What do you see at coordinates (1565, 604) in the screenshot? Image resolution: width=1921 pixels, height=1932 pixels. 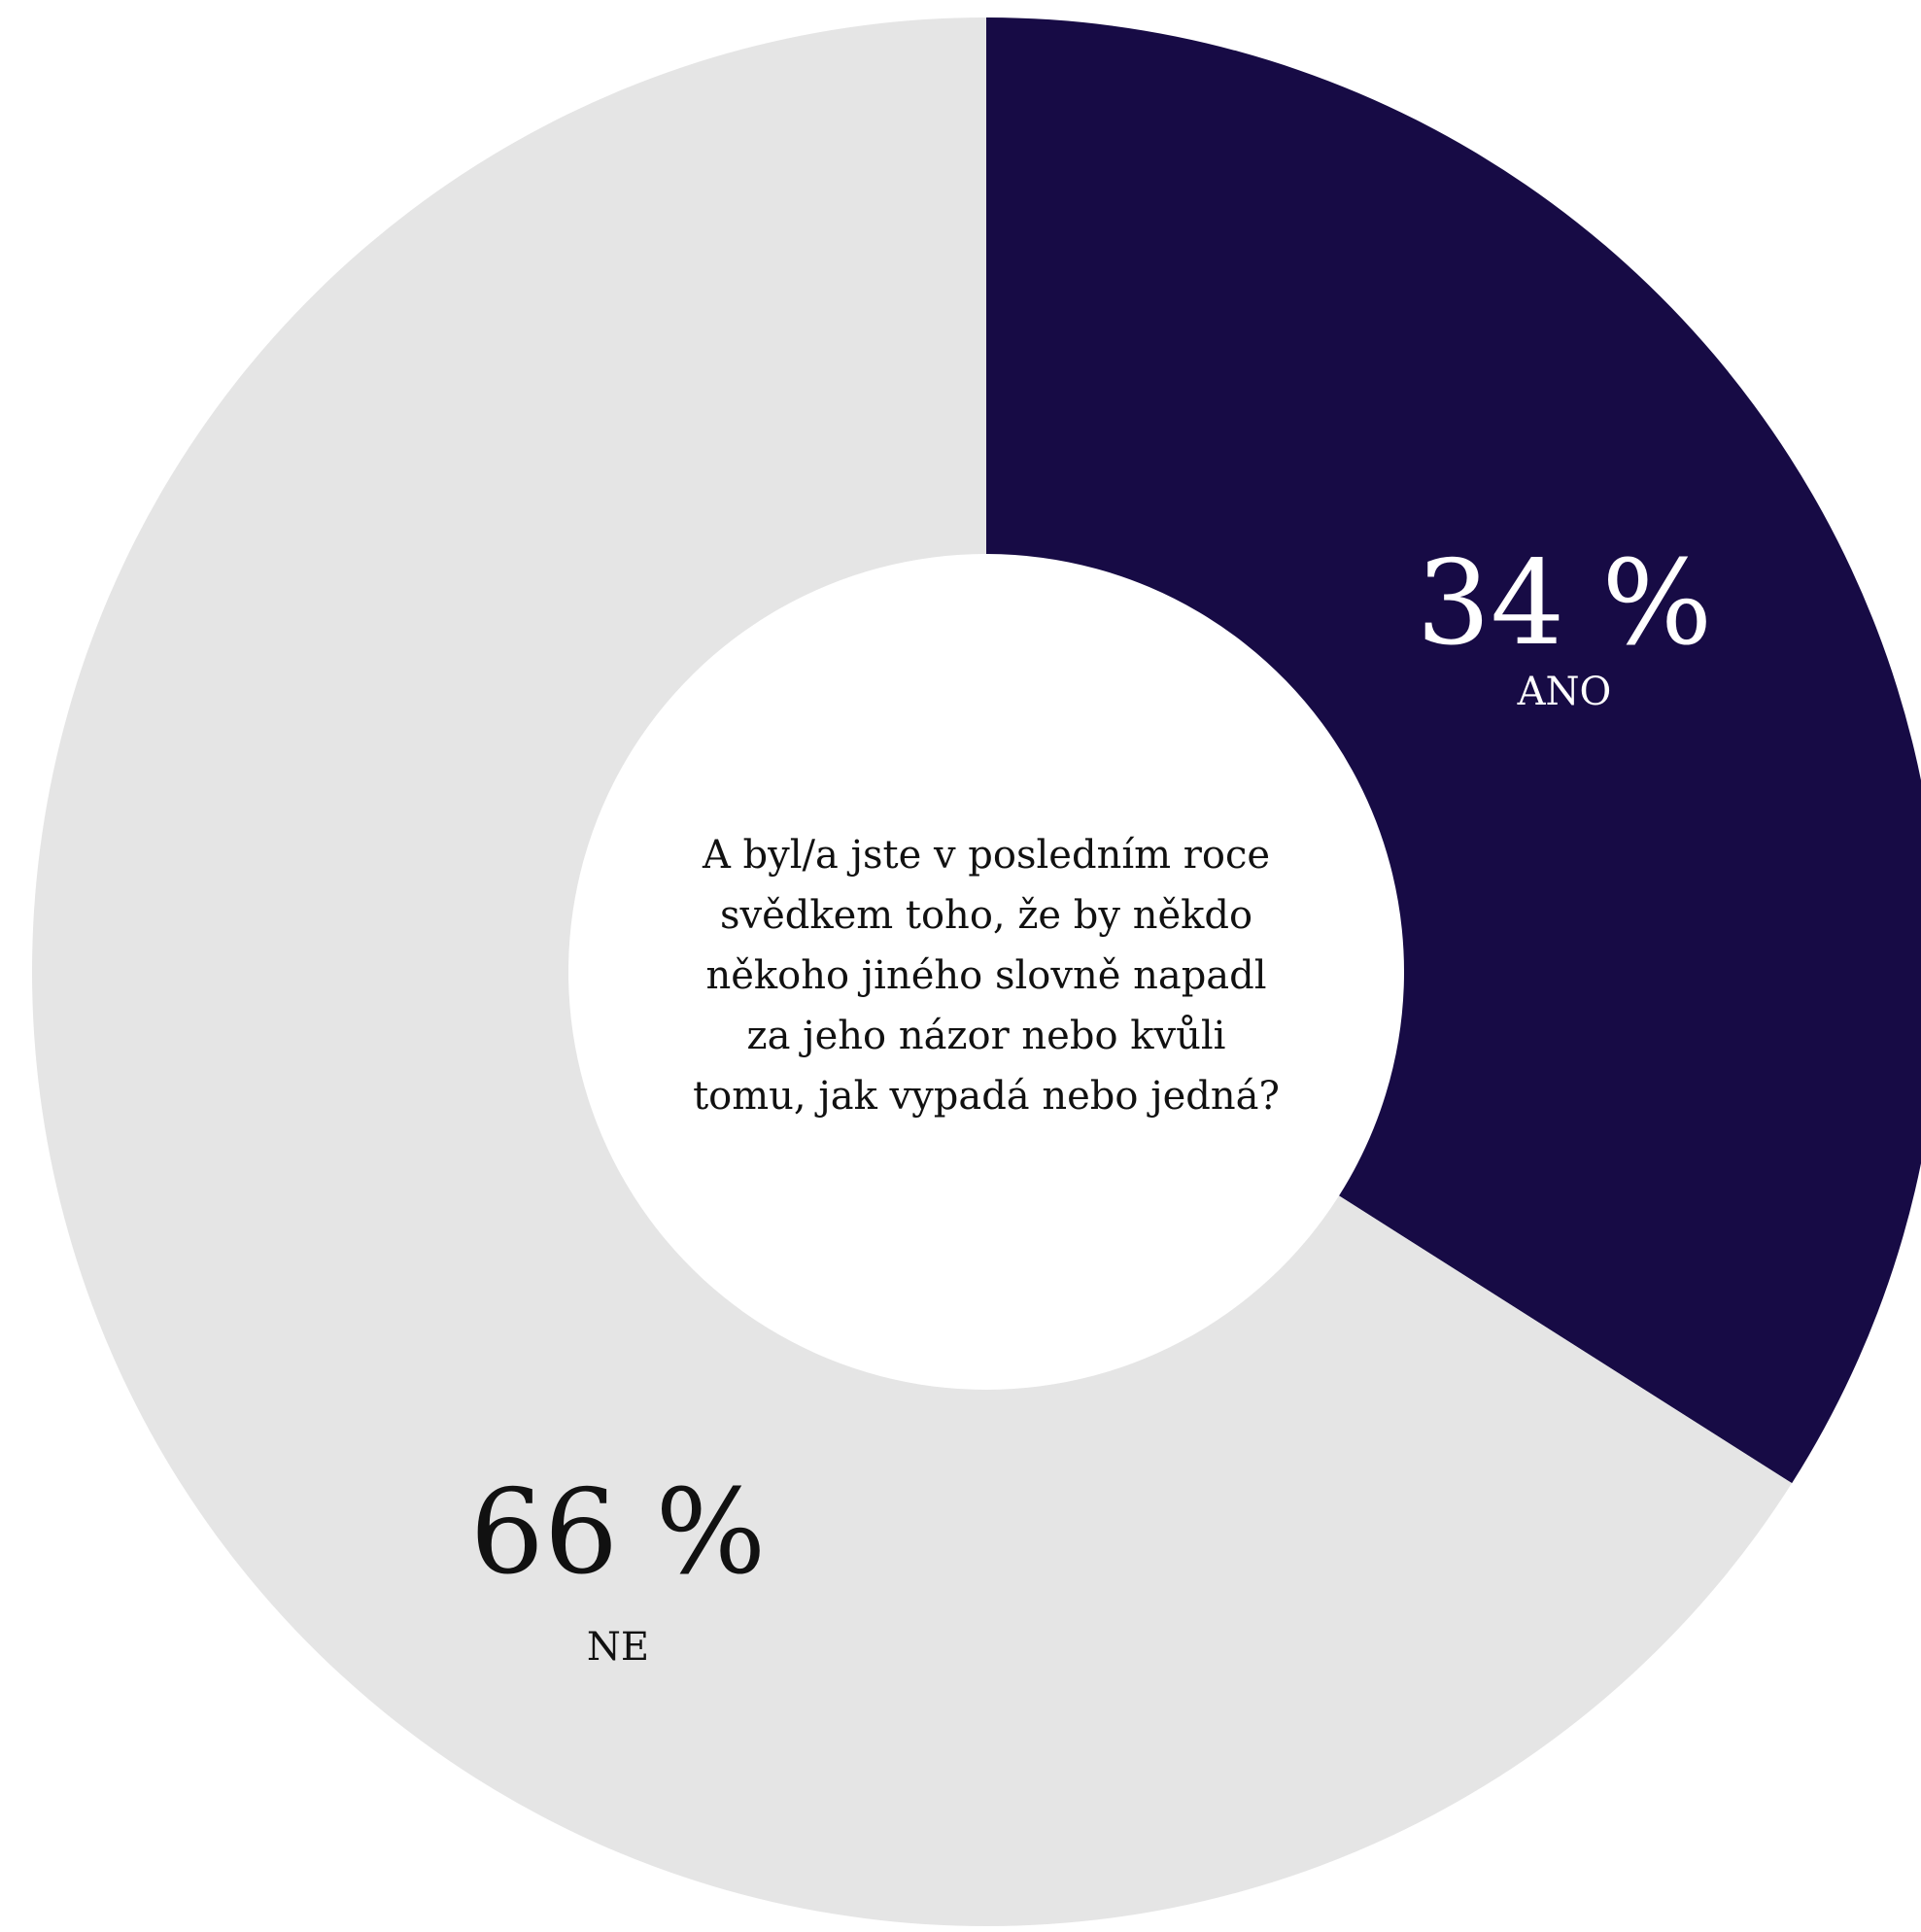 I see `slice-value-label-ano: 34 %` at bounding box center [1565, 604].